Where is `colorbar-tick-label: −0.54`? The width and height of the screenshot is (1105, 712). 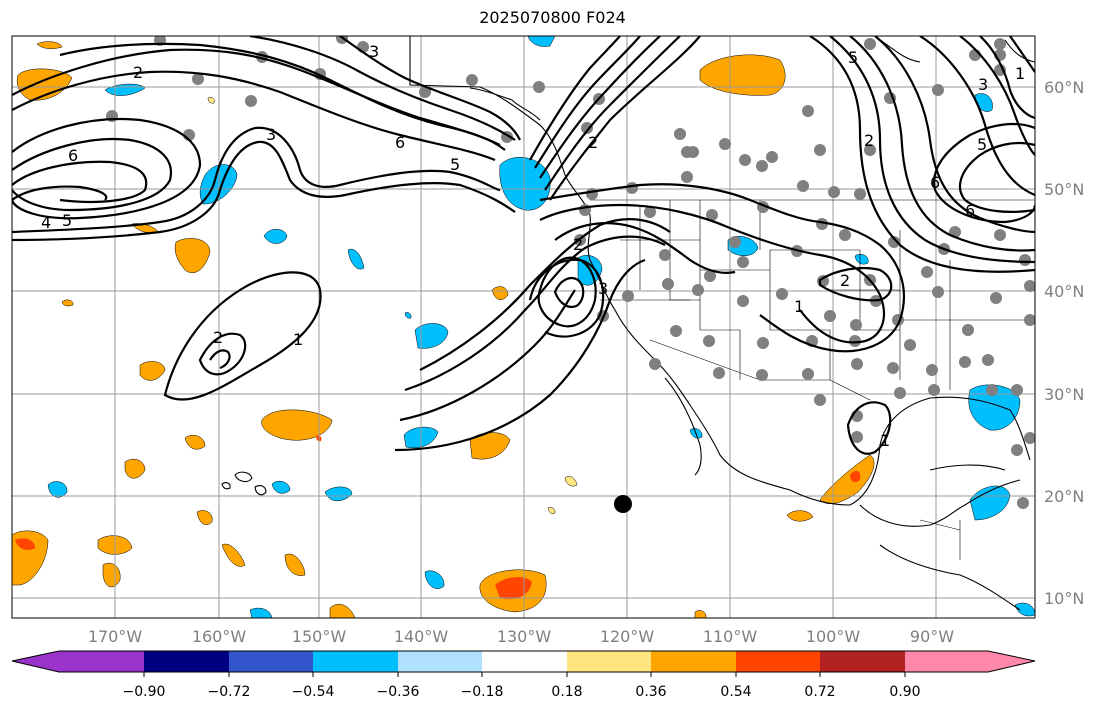 colorbar-tick-label: −0.54 is located at coordinates (313, 692).